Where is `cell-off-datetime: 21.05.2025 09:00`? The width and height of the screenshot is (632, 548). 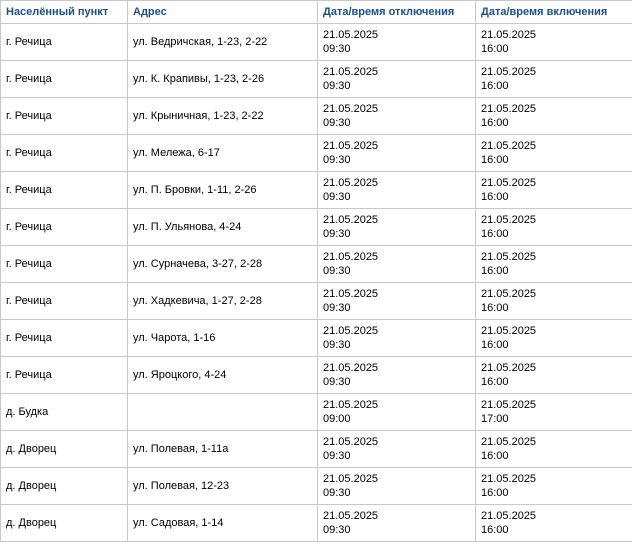
cell-off-datetime: 21.05.2025 09:00 is located at coordinates (396, 412).